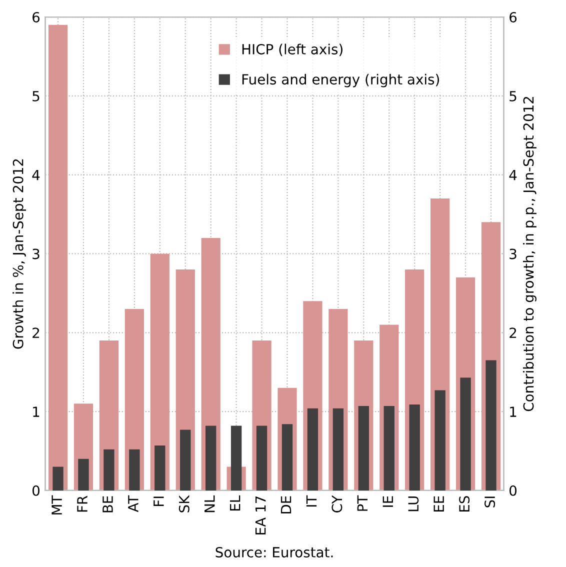  Describe the element at coordinates (36, 17) in the screenshot. I see `y-tick-label: 6` at that location.